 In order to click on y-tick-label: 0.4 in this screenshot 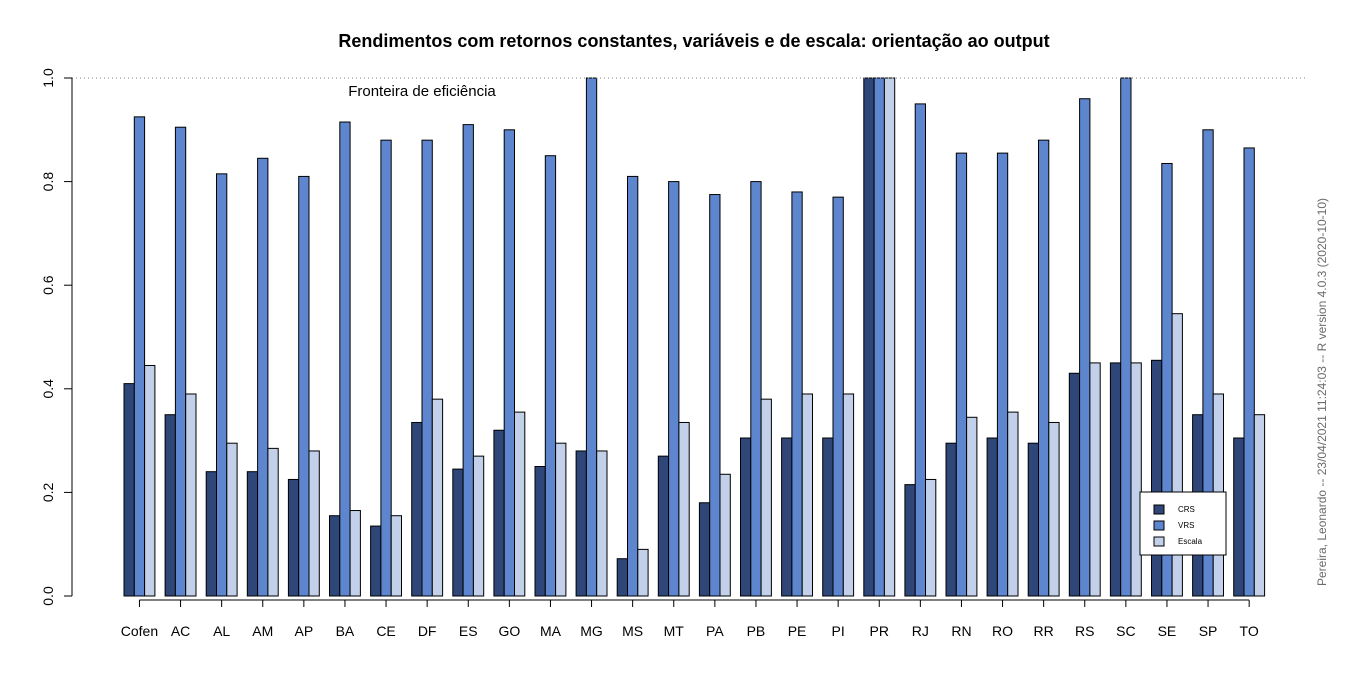, I will do `click(48, 389)`.